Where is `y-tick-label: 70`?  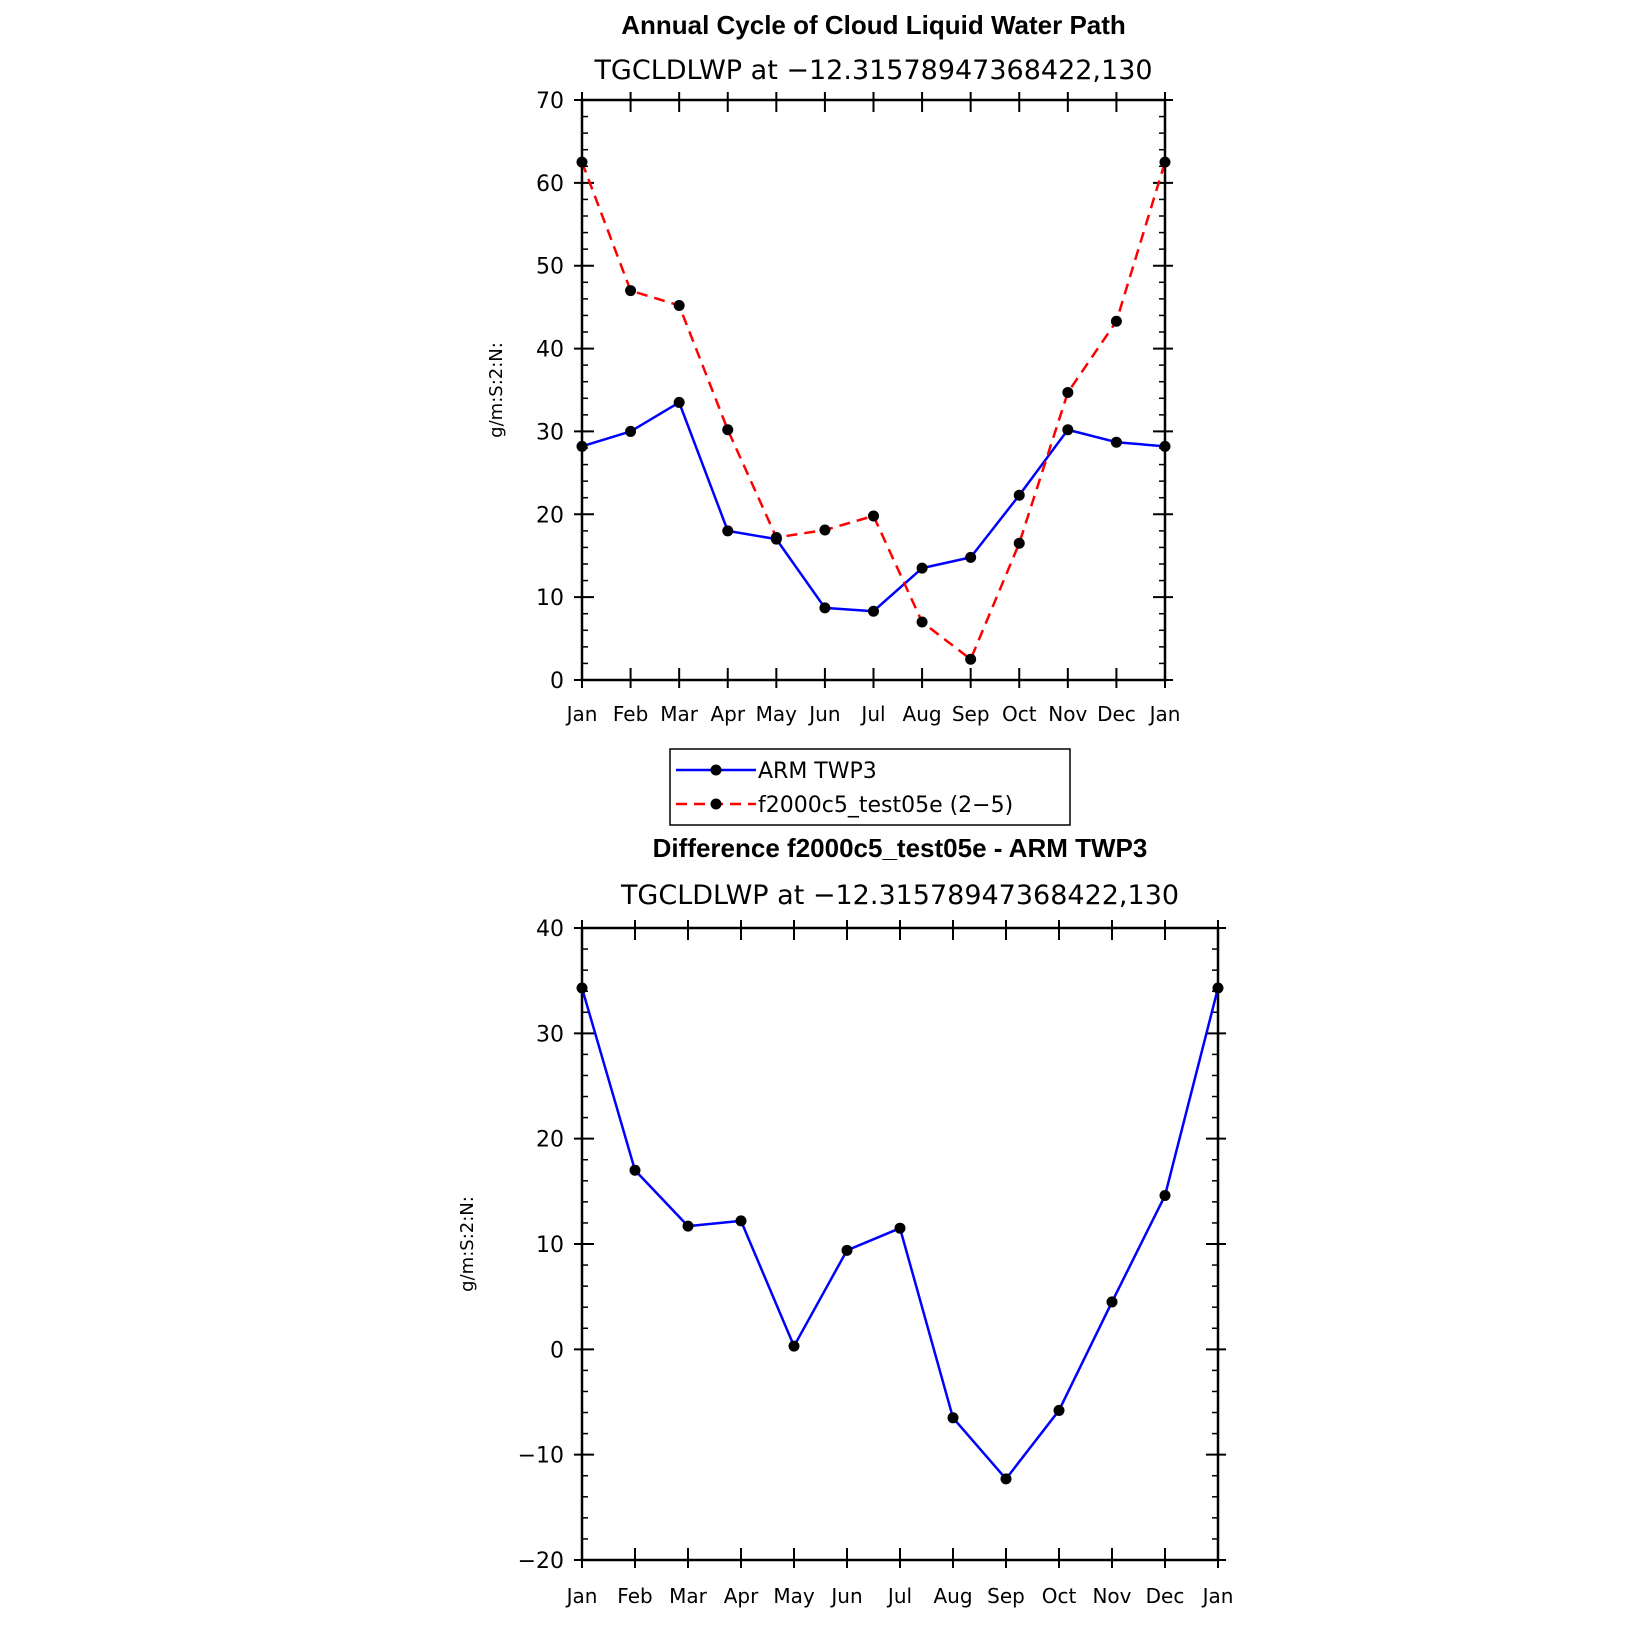 y-tick-label: 70 is located at coordinates (550, 101).